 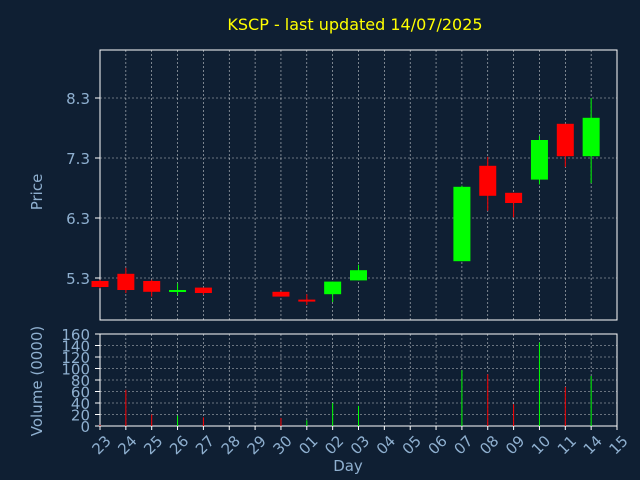 What do you see at coordinates (78, 219) in the screenshot?
I see `price-tick-label: 6.3` at bounding box center [78, 219].